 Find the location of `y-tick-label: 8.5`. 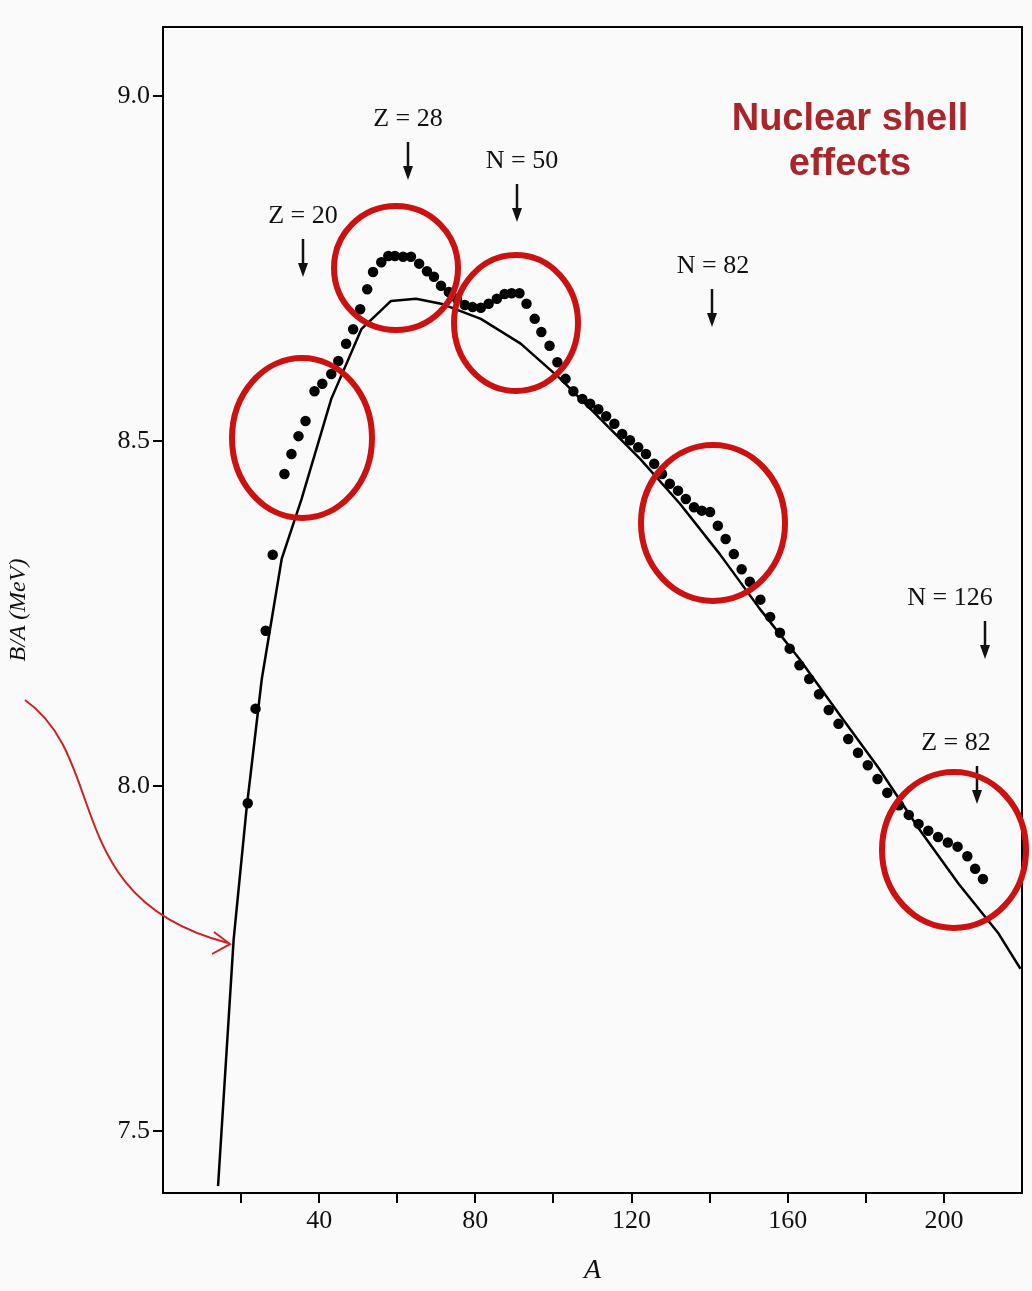

y-tick-label: 8.5 is located at coordinates (133, 439).